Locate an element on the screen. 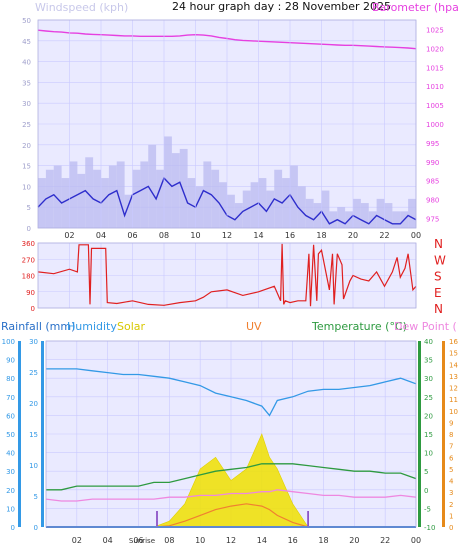 The width and height of the screenshot is (458, 549). chart-title: 24 hour graph day : 28 November 2025 is located at coordinates (281, 6).